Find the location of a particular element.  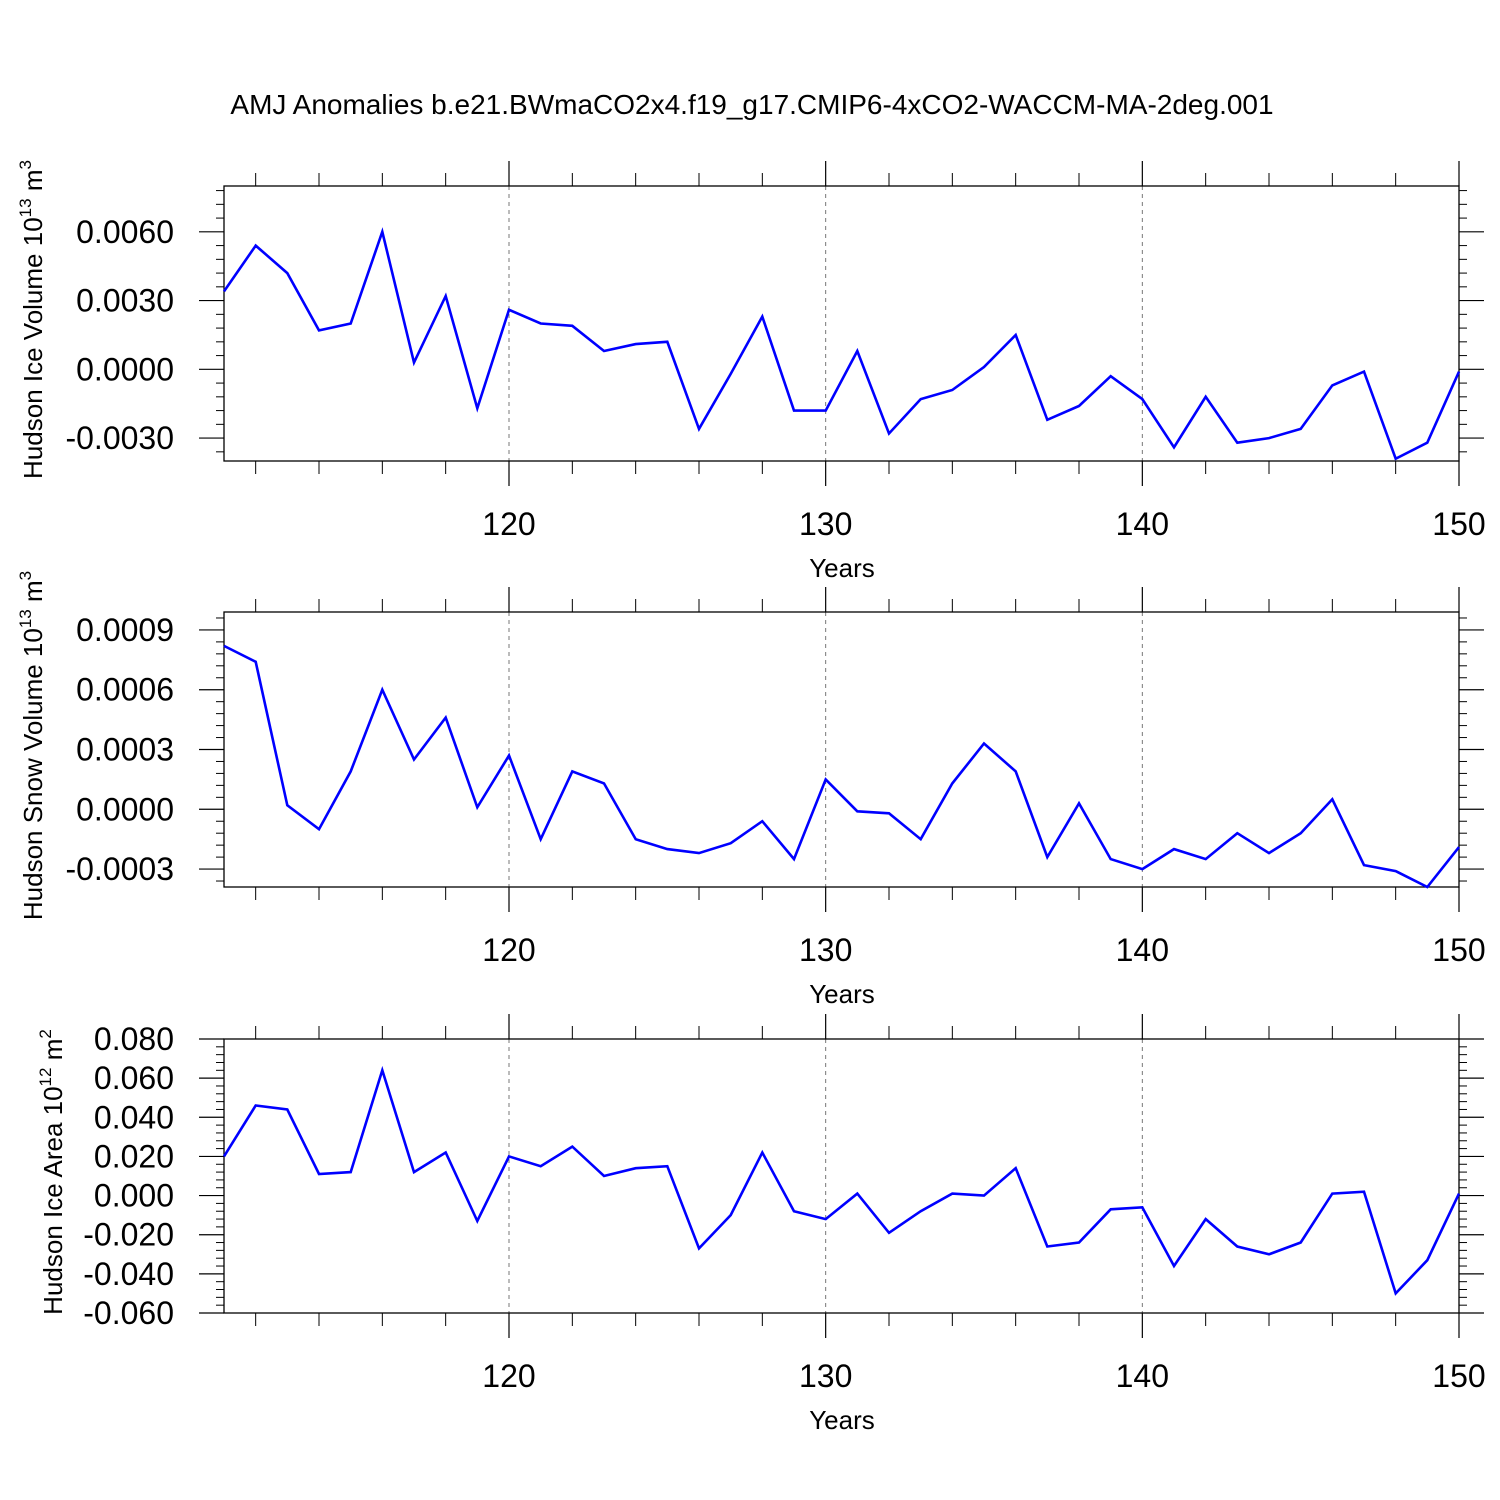

y-tick-label: -0.0003 is located at coordinates (119, 869).